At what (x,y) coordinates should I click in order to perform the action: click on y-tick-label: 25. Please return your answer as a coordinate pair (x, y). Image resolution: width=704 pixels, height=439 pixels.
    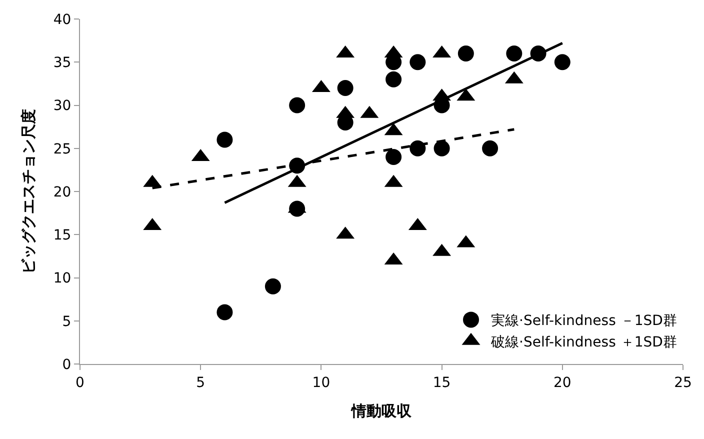
    Looking at the image, I should click on (62, 149).